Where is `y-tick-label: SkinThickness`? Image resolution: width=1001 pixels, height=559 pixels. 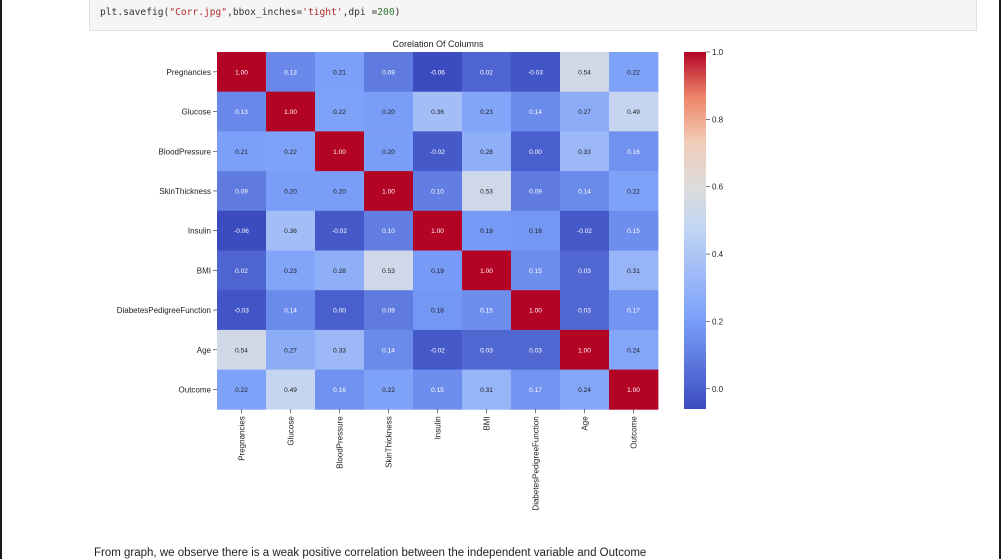 y-tick-label: SkinThickness is located at coordinates (185, 191).